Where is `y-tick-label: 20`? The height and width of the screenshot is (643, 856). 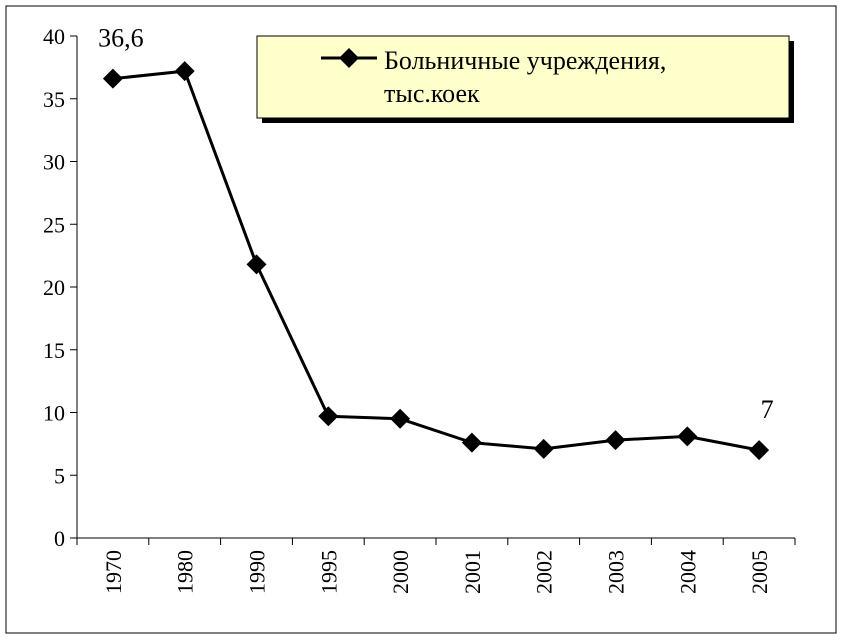 y-tick-label: 20 is located at coordinates (54, 287).